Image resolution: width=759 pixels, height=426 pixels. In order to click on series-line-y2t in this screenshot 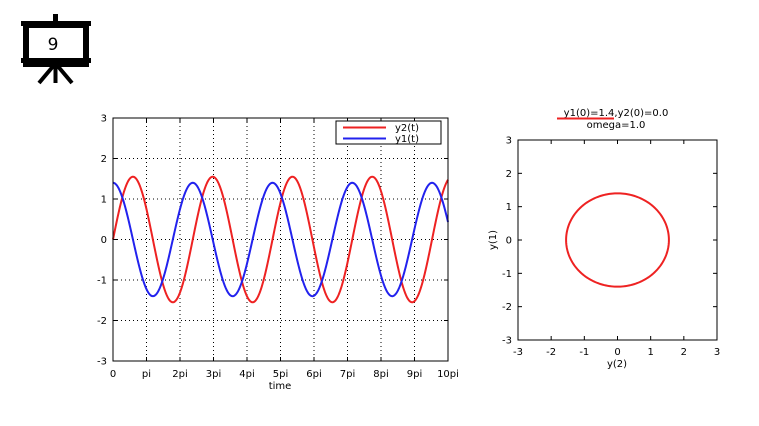, I will do `click(280, 239)`.